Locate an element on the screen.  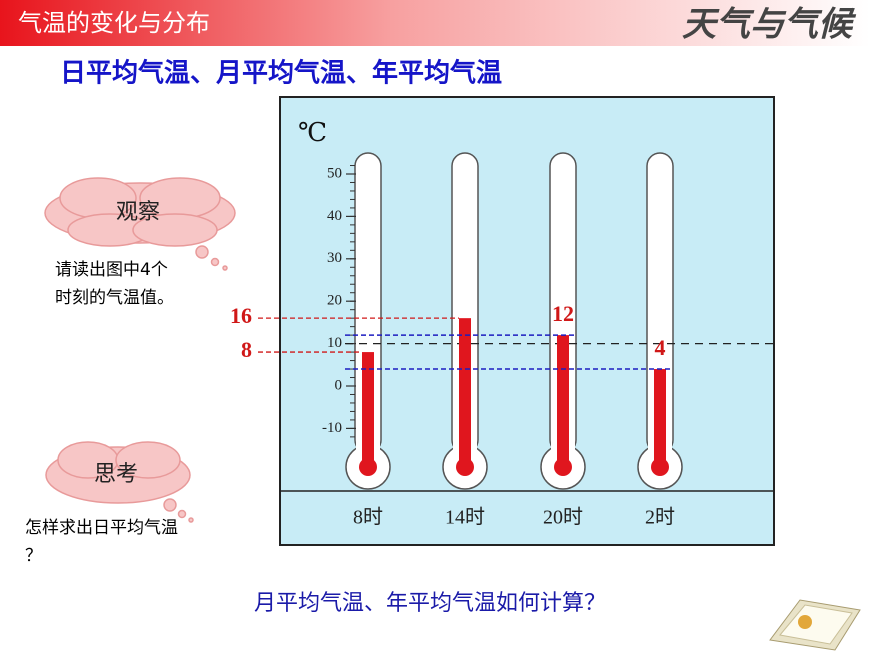
bubble-label: 思考 is located at coordinates (116, 474).